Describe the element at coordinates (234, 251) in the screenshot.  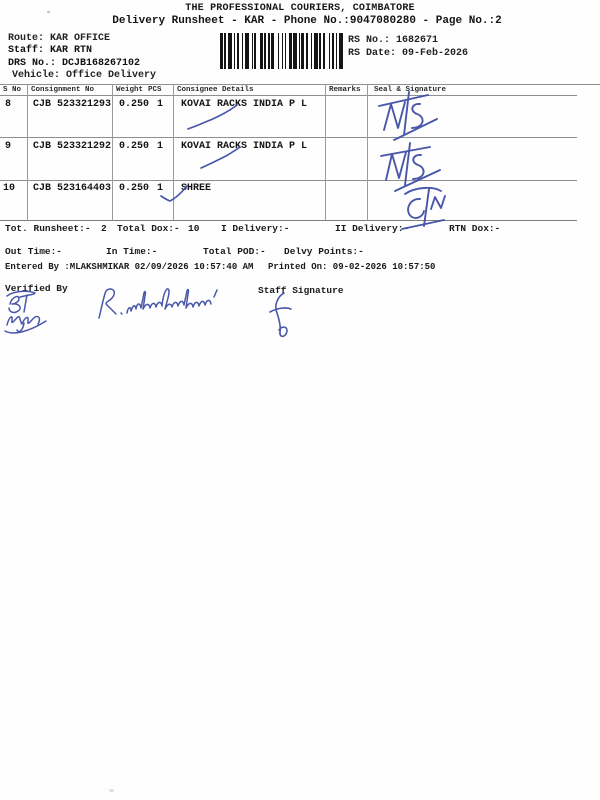
I see `total-pod-label: Total POD:-` at that location.